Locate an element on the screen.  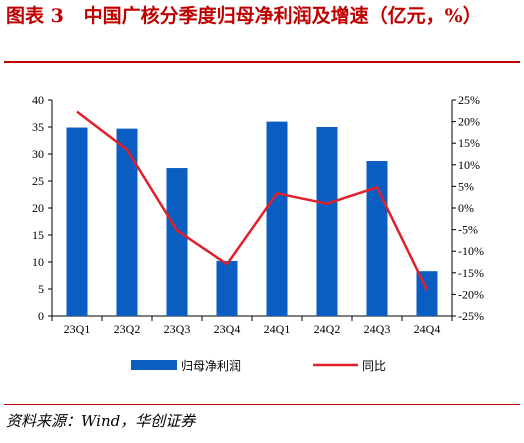
legend-line-label: 同比 is located at coordinates (374, 366).